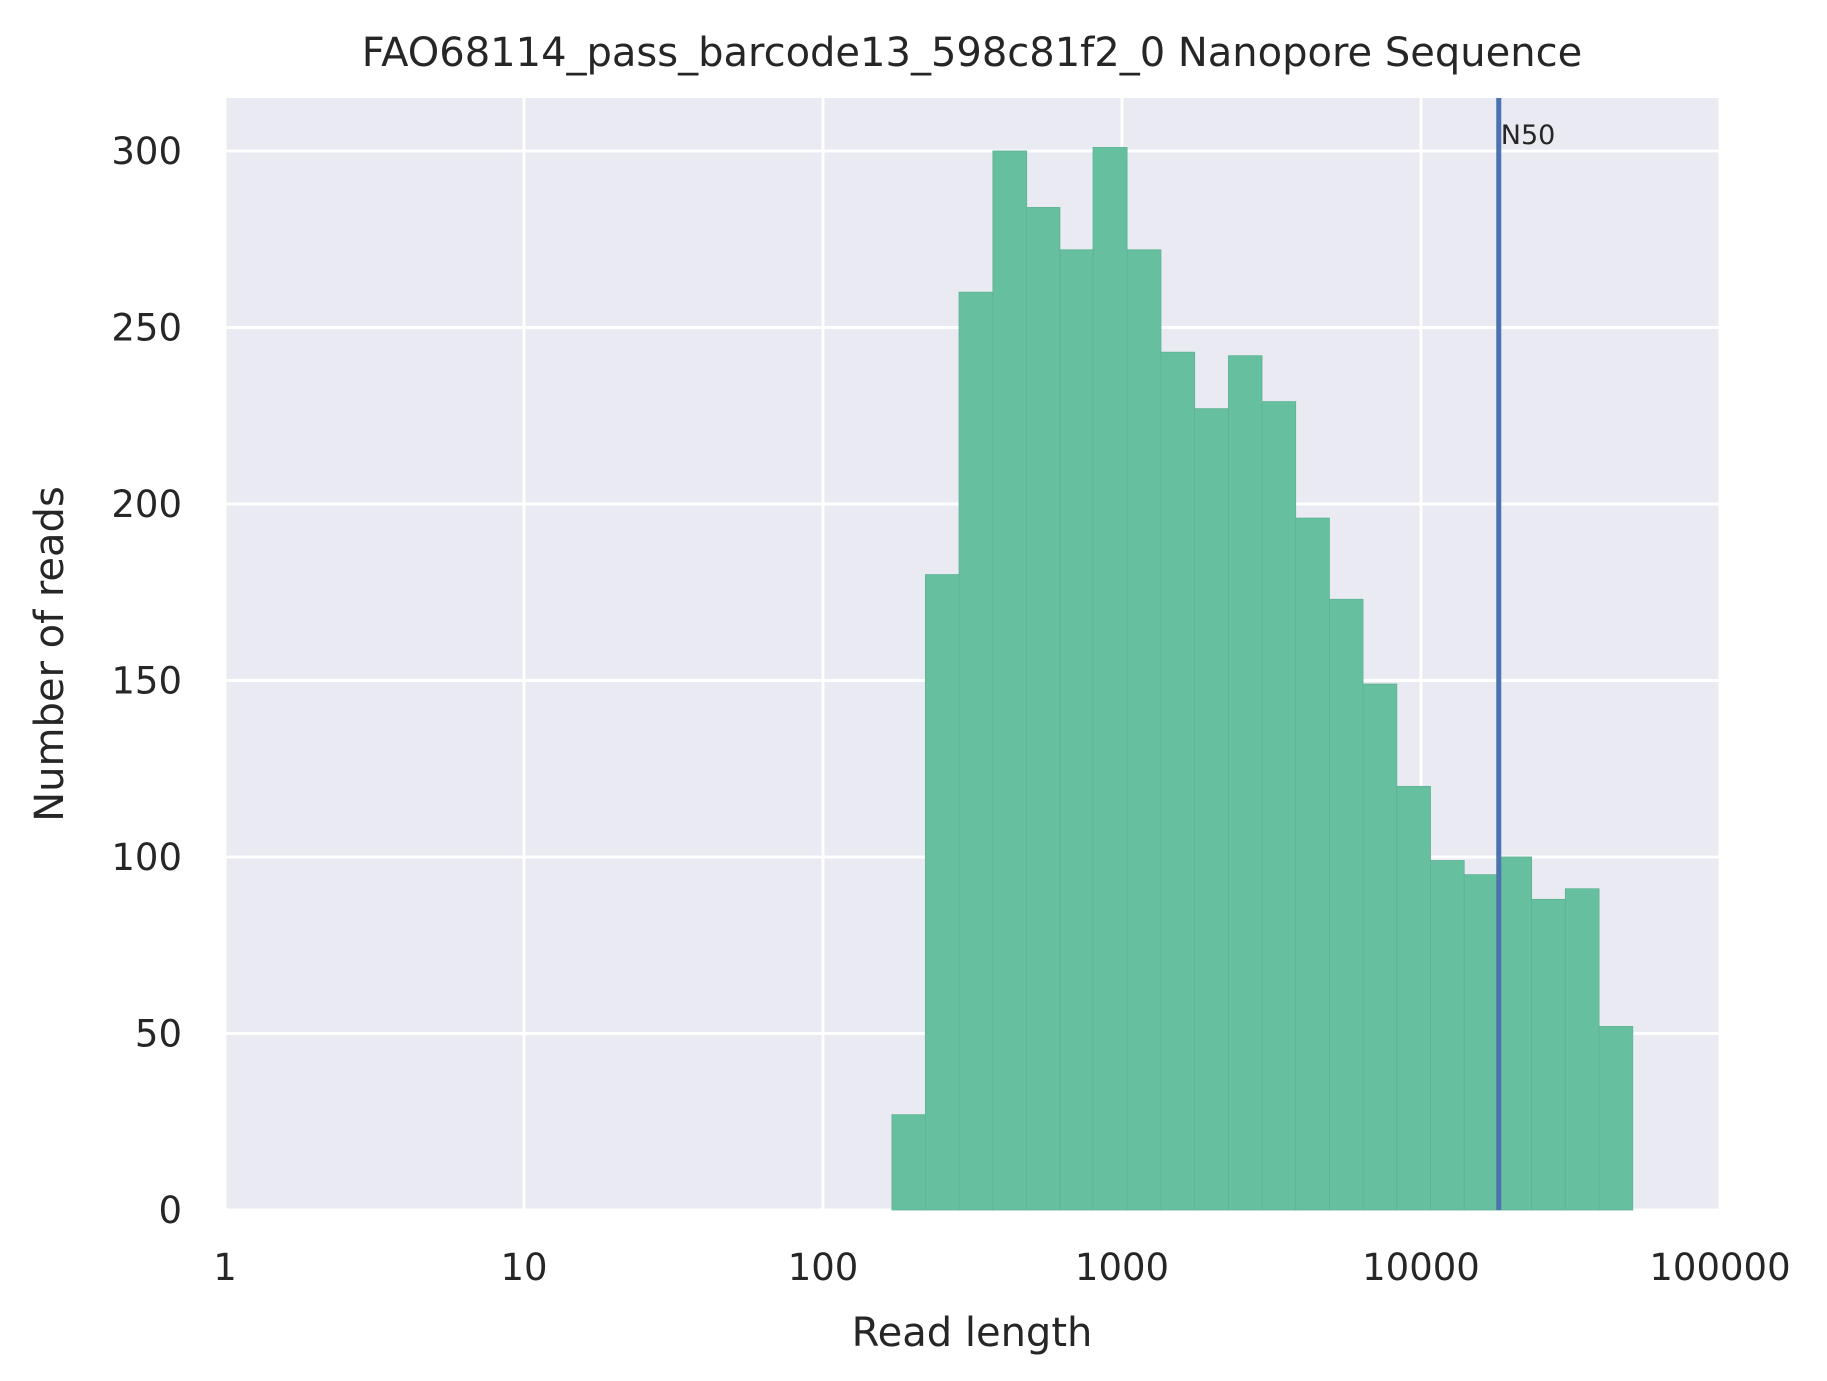  Describe the element at coordinates (170, 1210) in the screenshot. I see `y-tick-label: 0` at that location.